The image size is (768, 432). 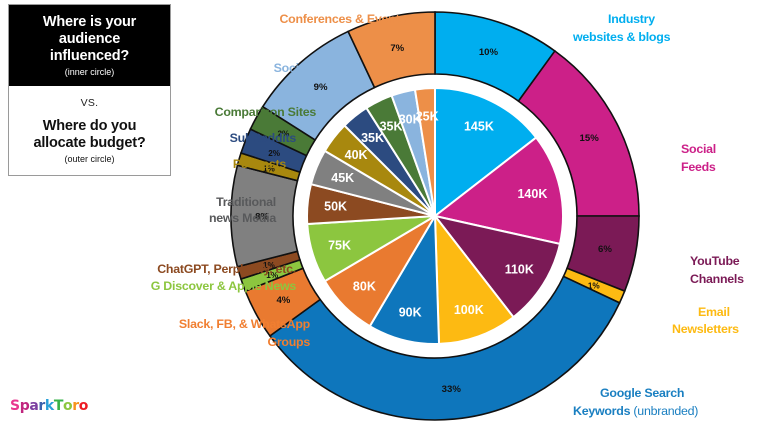 I want to click on inner-circle-note: (inner circle), so click(x=89, y=72).